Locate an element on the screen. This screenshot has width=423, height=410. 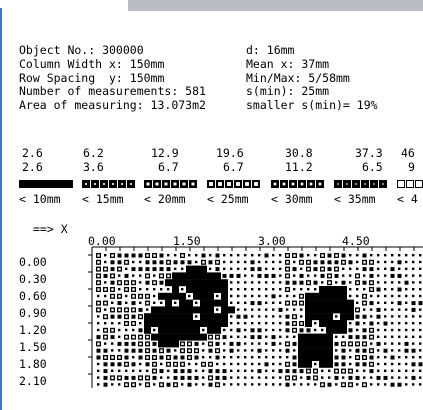
x-axis-label: ==> X is located at coordinates (50, 229).